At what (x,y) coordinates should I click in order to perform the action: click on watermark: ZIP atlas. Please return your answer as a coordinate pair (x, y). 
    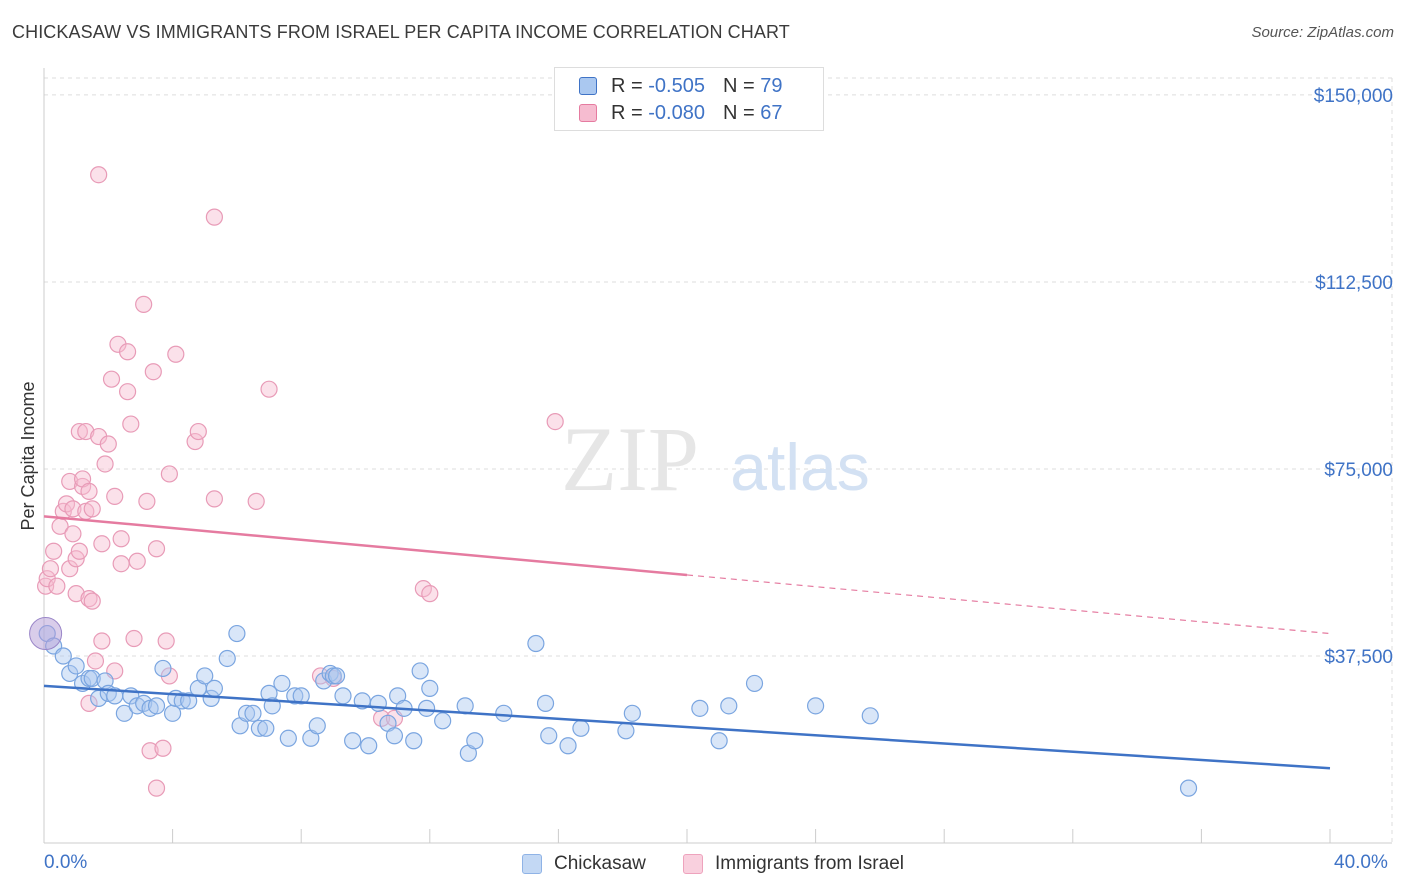
    Looking at the image, I should click on (715, 459).